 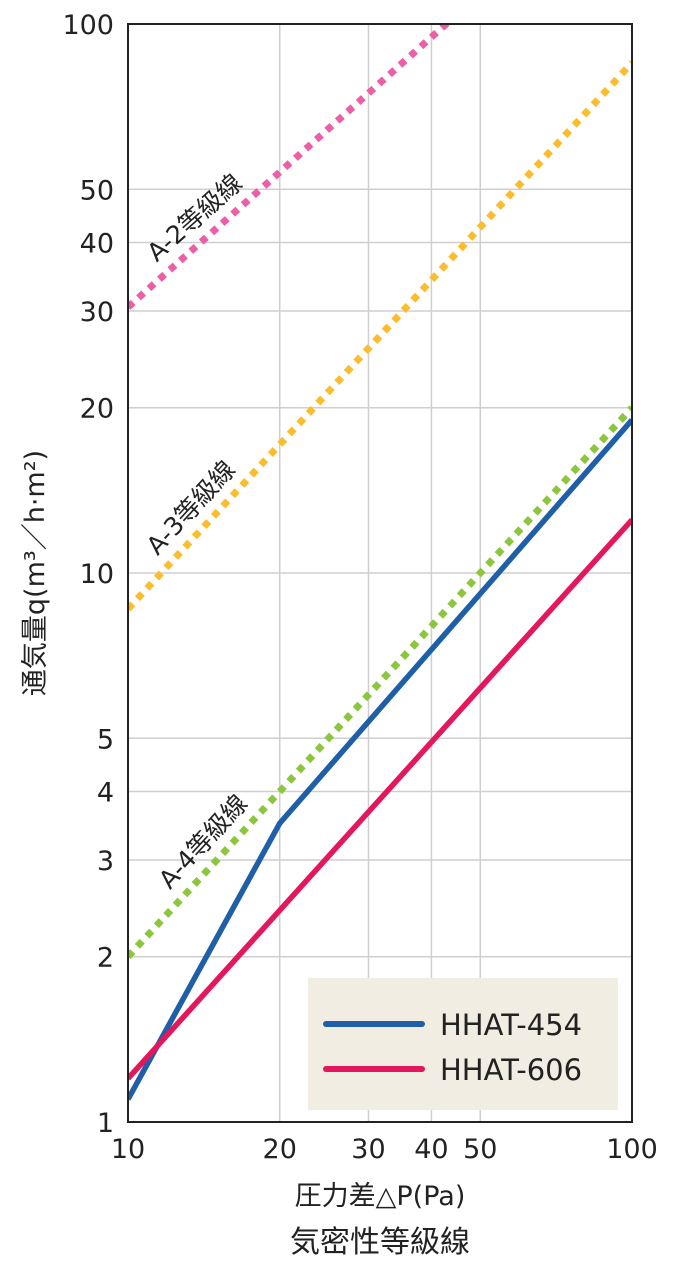 What do you see at coordinates (105, 1123) in the screenshot?
I see `y-tick-label: 1` at bounding box center [105, 1123].